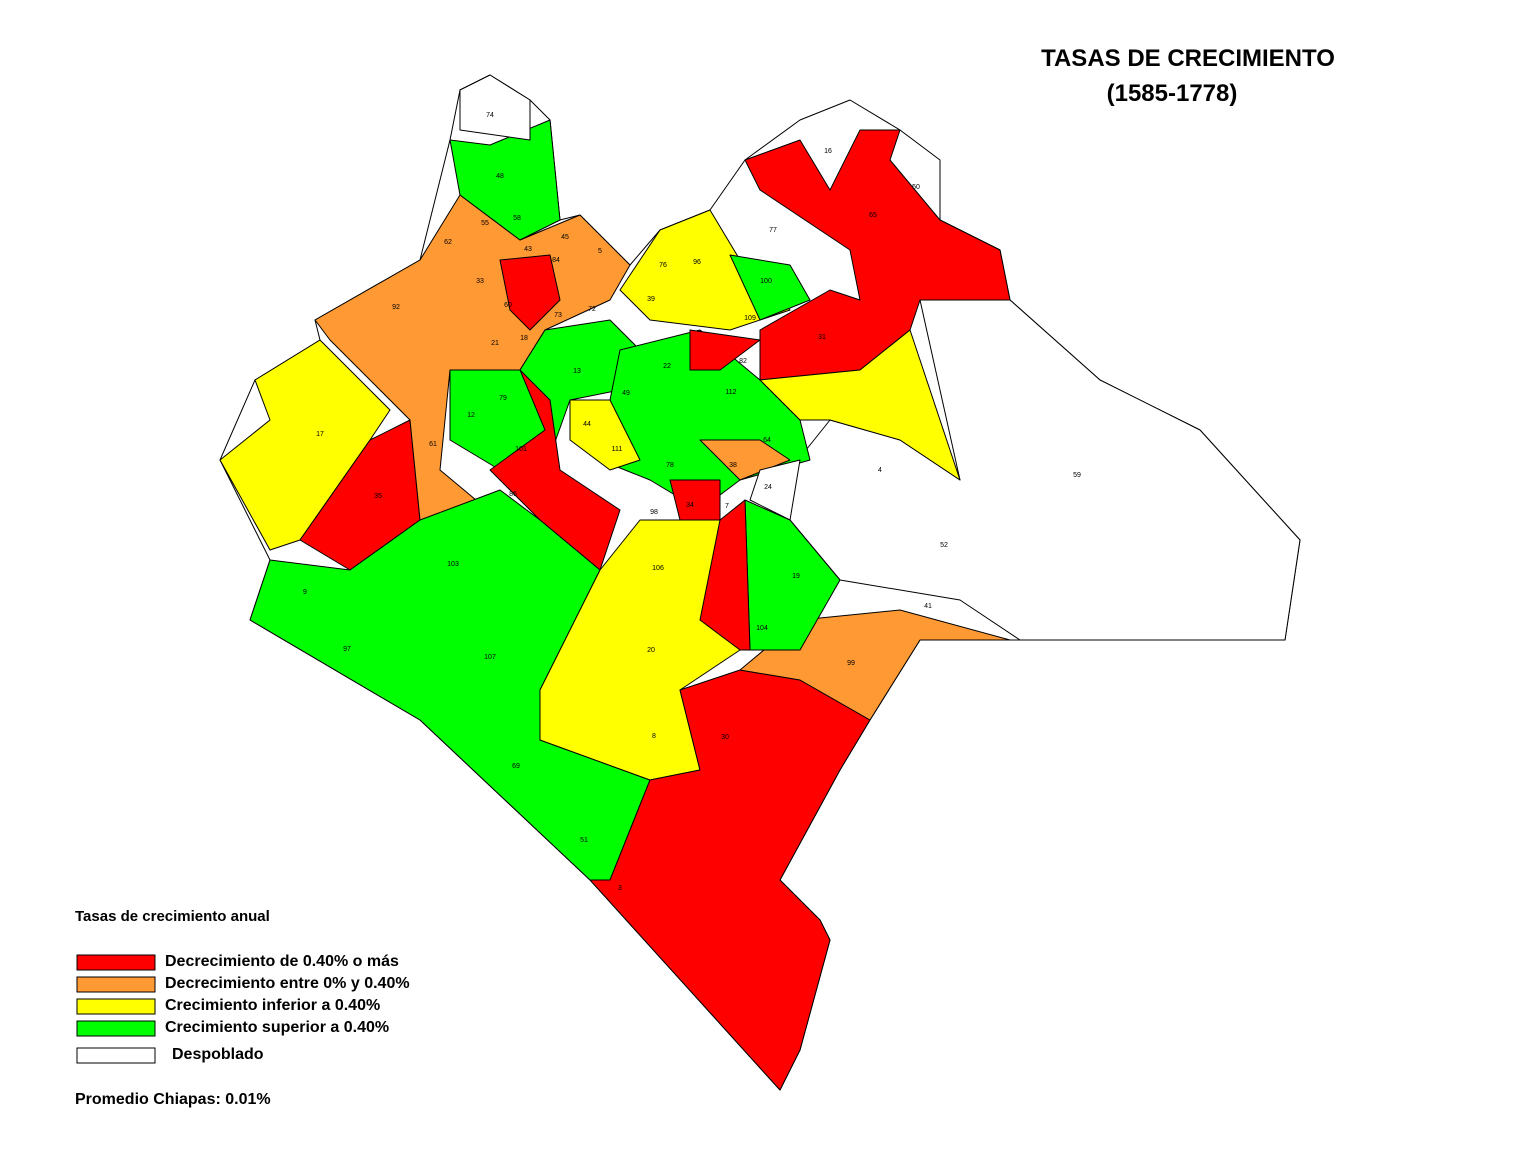 This screenshot has height=1171, width=1537. What do you see at coordinates (600, 251) in the screenshot?
I see `region-label: 5` at bounding box center [600, 251].